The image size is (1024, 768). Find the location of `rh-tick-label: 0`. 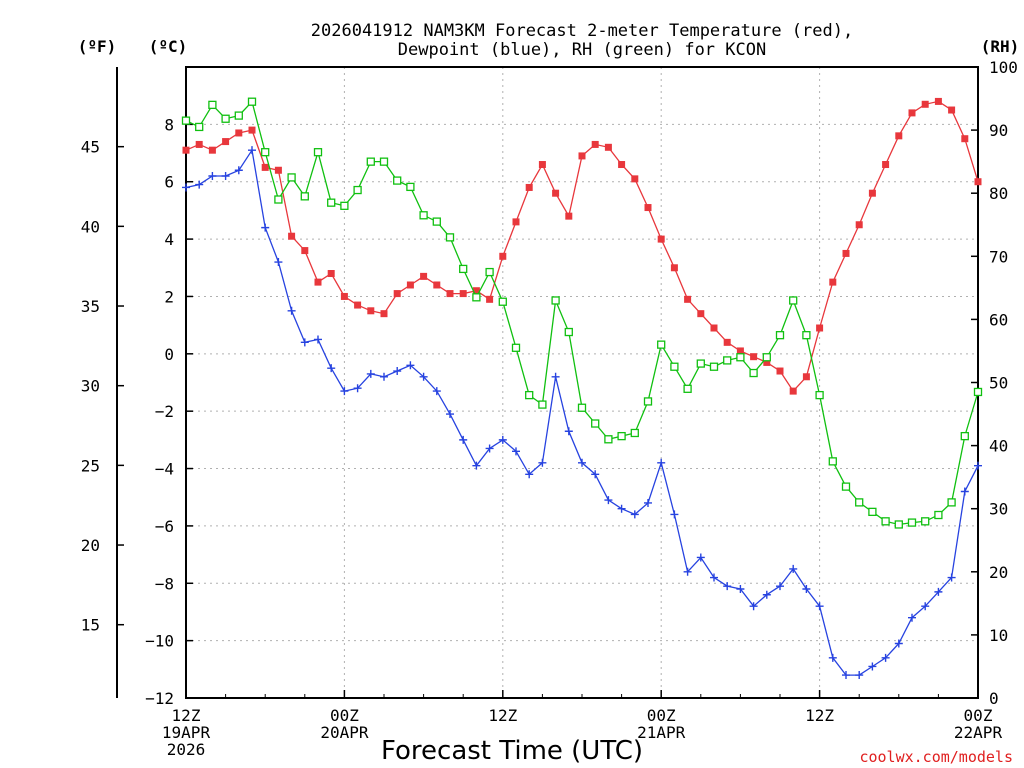

rh-tick-label: 0 is located at coordinates (994, 698).